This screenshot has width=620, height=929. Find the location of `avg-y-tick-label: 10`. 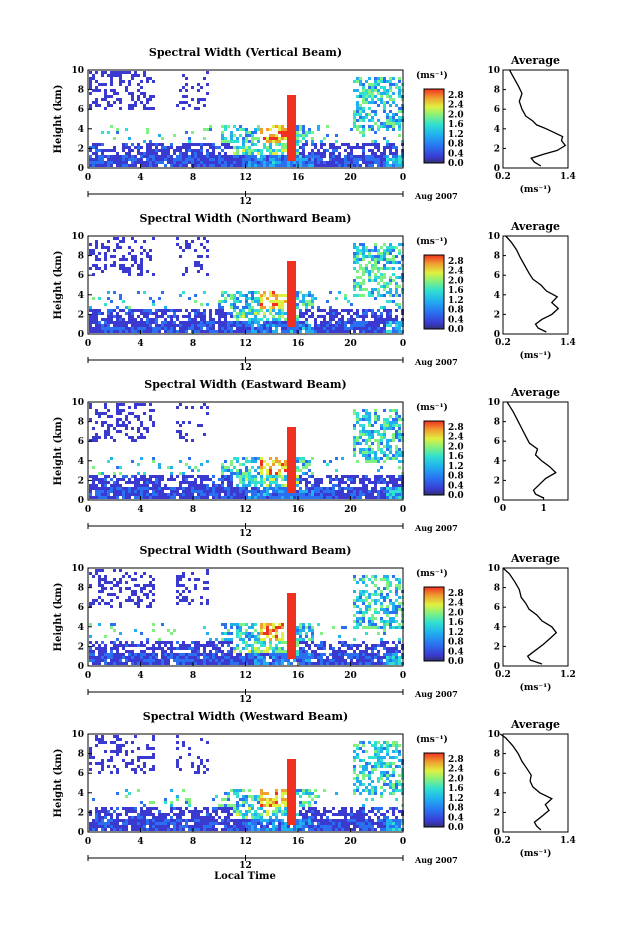

avg-y-tick-label: 10 is located at coordinates (493, 403).